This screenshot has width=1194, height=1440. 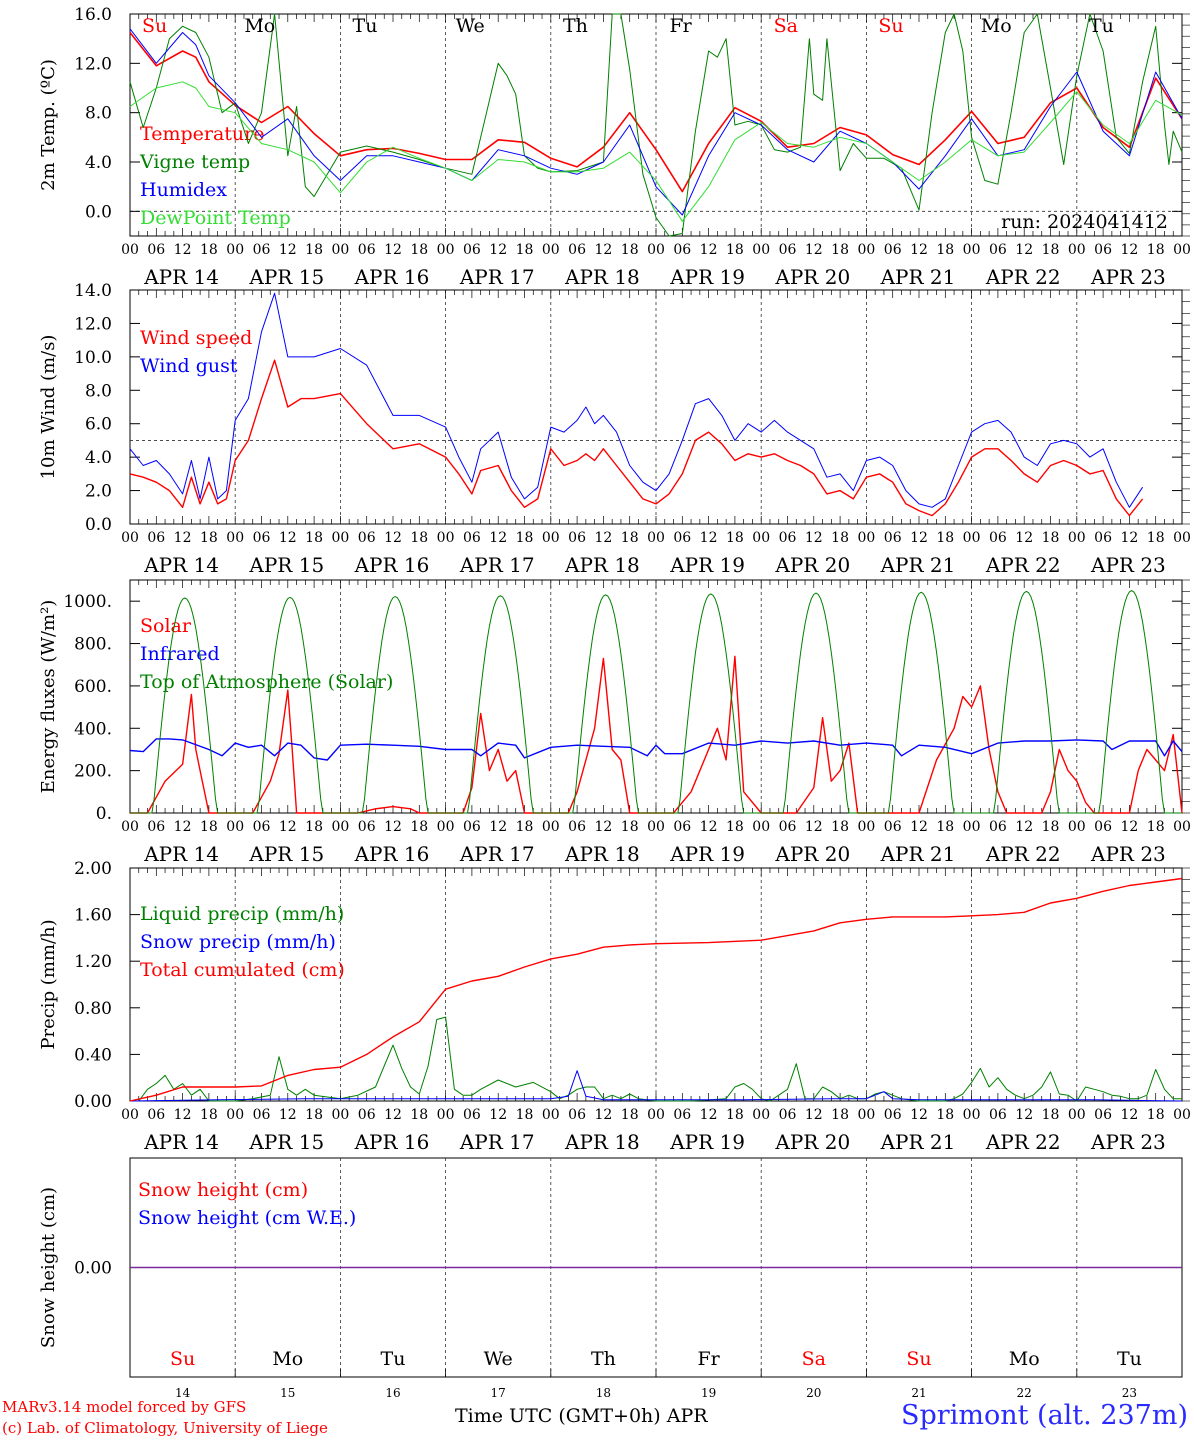 I want to click on day-number: 16, so click(x=392, y=1393).